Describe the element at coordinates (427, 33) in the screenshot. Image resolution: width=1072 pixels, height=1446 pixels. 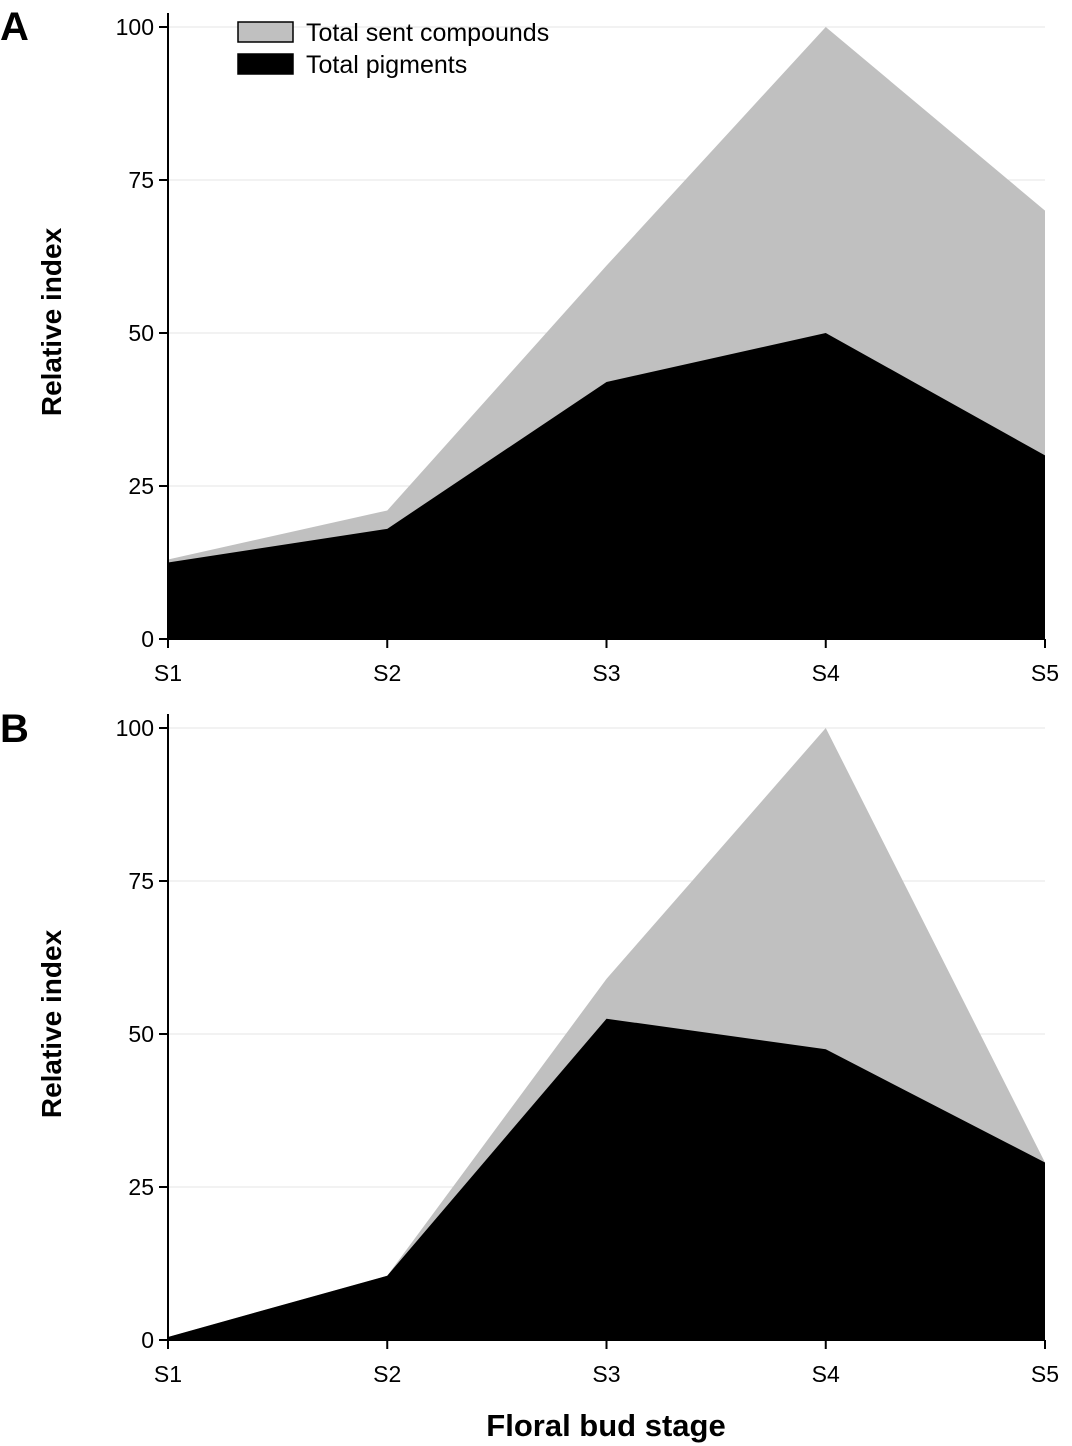
I see `legend-label-total-sent-compounds: Total sent compounds` at that location.